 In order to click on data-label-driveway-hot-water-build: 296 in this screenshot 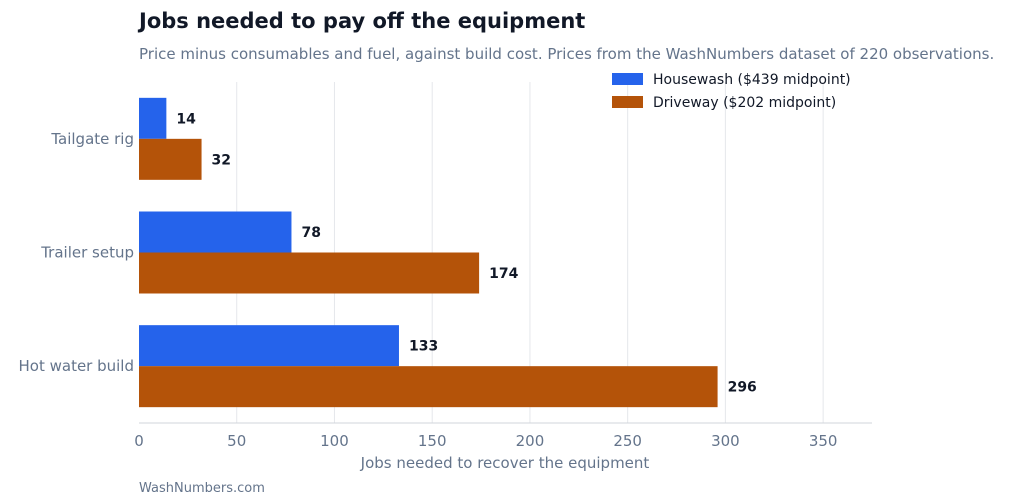, I will do `click(742, 388)`.